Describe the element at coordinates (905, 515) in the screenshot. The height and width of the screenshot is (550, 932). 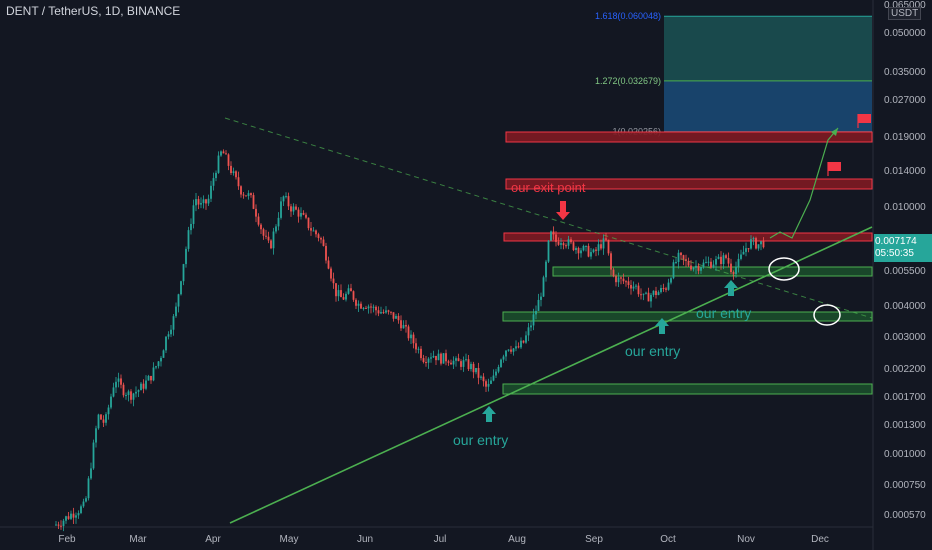
I see `y-tick-label: 0.000570` at that location.